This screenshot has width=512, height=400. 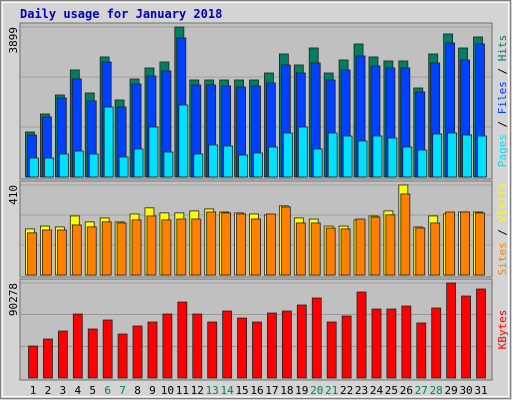 What do you see at coordinates (331, 390) in the screenshot?
I see `x-tick-label: 21` at bounding box center [331, 390].